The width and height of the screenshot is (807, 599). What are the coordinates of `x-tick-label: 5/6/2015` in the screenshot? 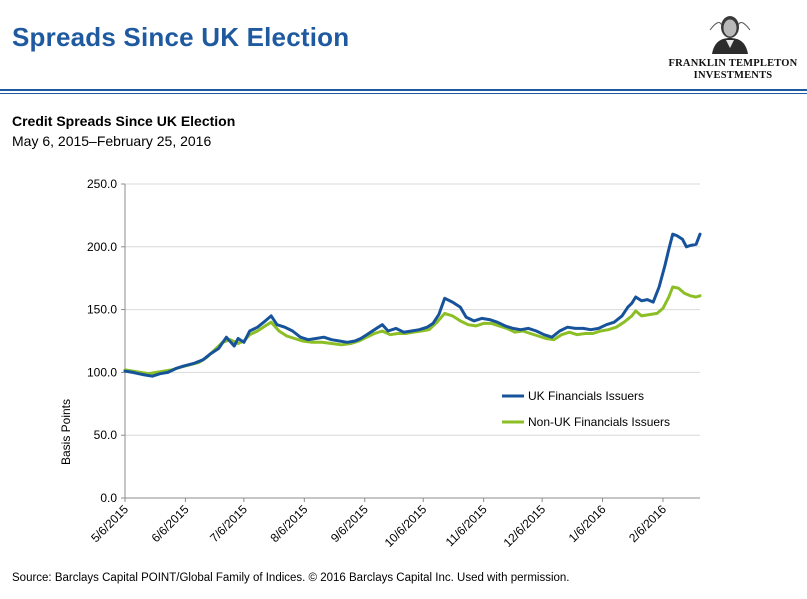 It's located at (109, 523).